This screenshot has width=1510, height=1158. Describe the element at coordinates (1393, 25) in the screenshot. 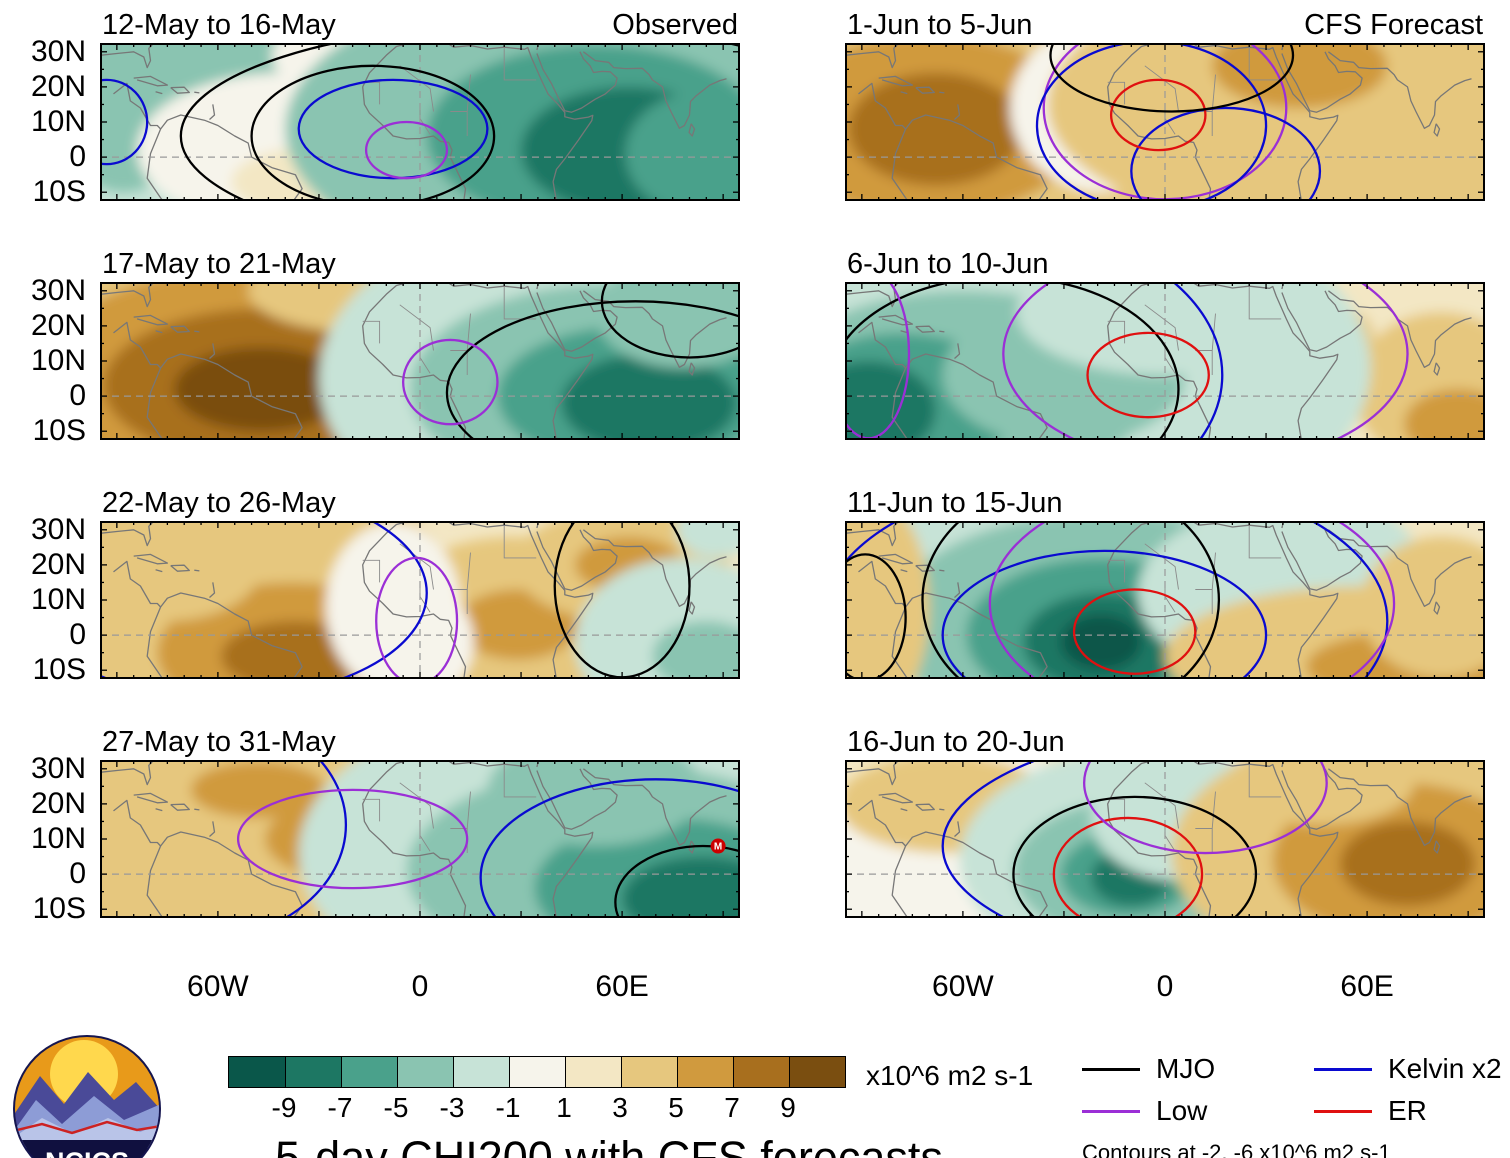

I see `column-header-forecast: CFS Forecast` at that location.